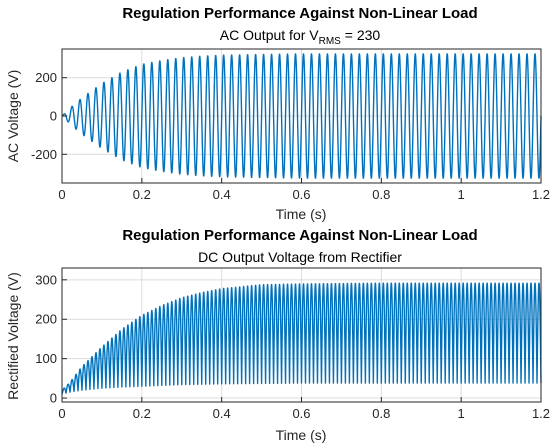 The width and height of the screenshot is (550, 448). Describe the element at coordinates (222, 194) in the screenshot. I see `ac-x-tick-label: 0.4` at that location.